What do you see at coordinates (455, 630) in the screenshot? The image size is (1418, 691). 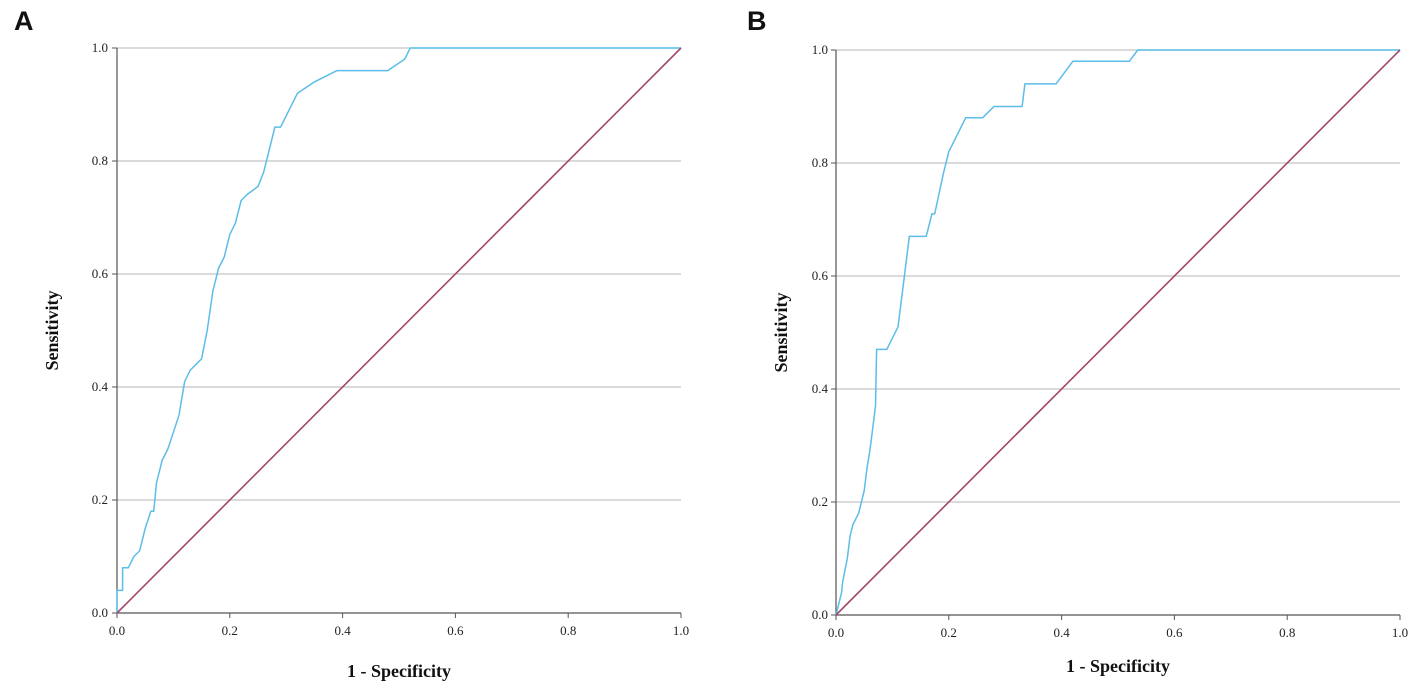 I see `panel-a-x-tick-label-3: 0.6` at bounding box center [455, 630].